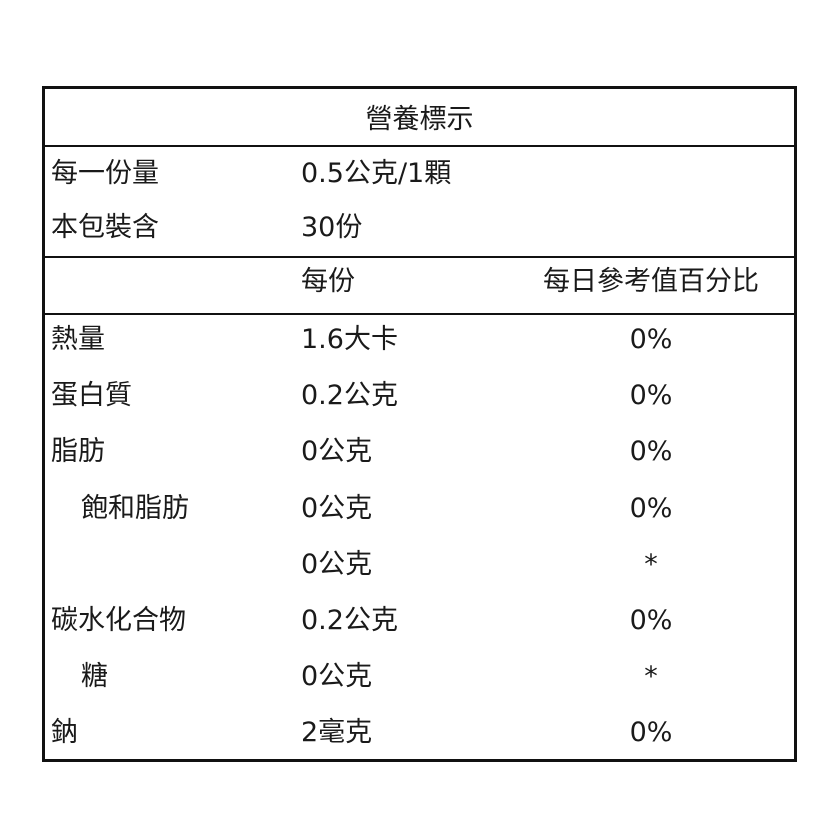  Describe the element at coordinates (337, 733) in the screenshot. I see `nutrient-amount: 2毫克` at that location.